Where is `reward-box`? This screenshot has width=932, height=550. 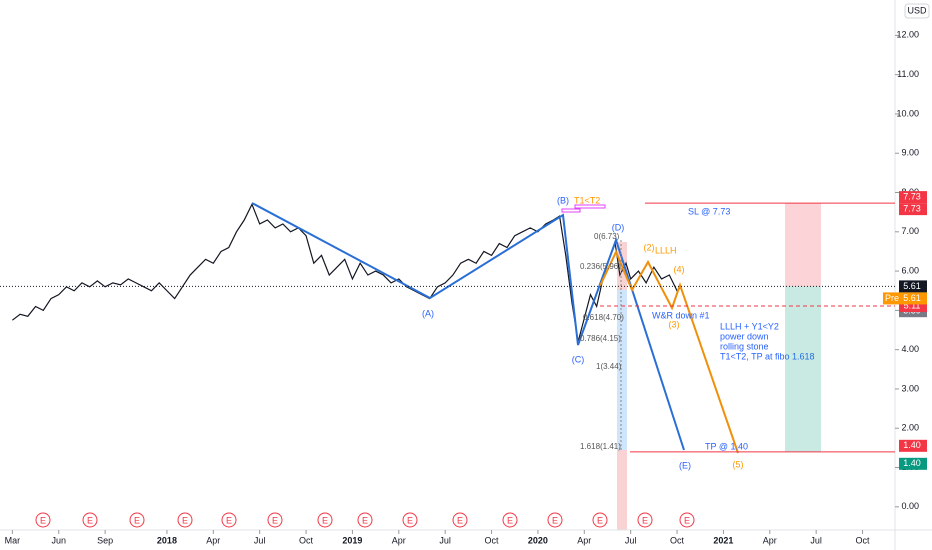
reward-box is located at coordinates (803, 369).